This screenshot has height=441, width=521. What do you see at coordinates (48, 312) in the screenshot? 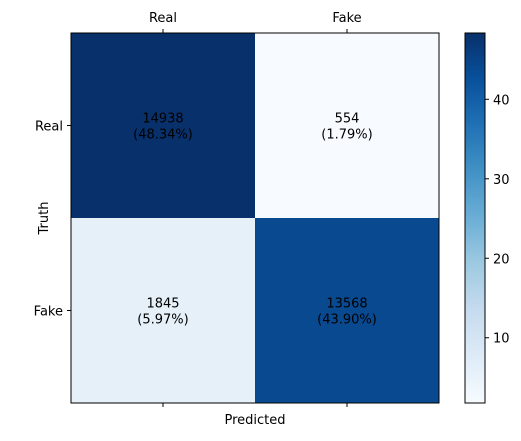
I see `y-tick-label-1: Fake` at bounding box center [48, 312].